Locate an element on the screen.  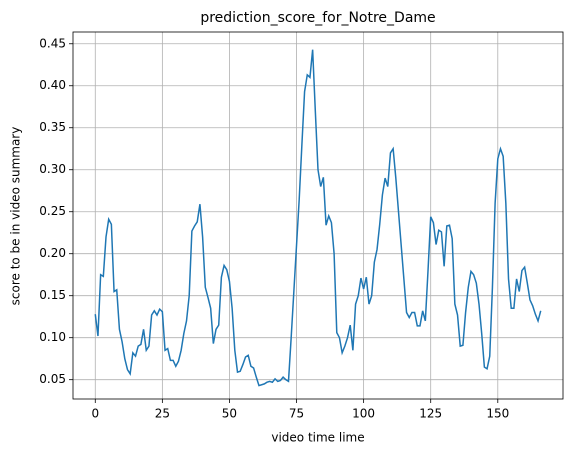
y-tick-label: 0.20 is located at coordinates (52, 253).